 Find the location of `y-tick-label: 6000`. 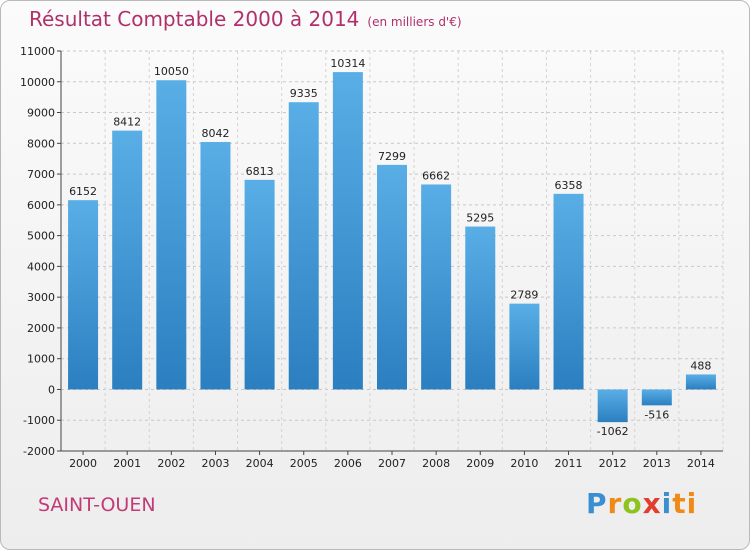

y-tick-label: 6000 is located at coordinates (41, 205).